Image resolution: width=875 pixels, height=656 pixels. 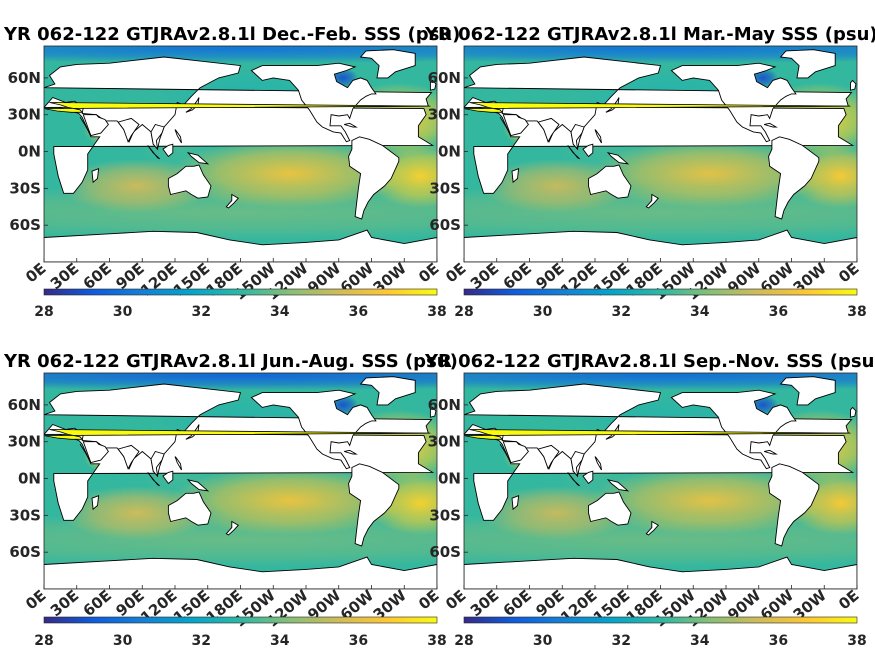 I want to click on y-tick-label: 0N, so click(x=449, y=479).